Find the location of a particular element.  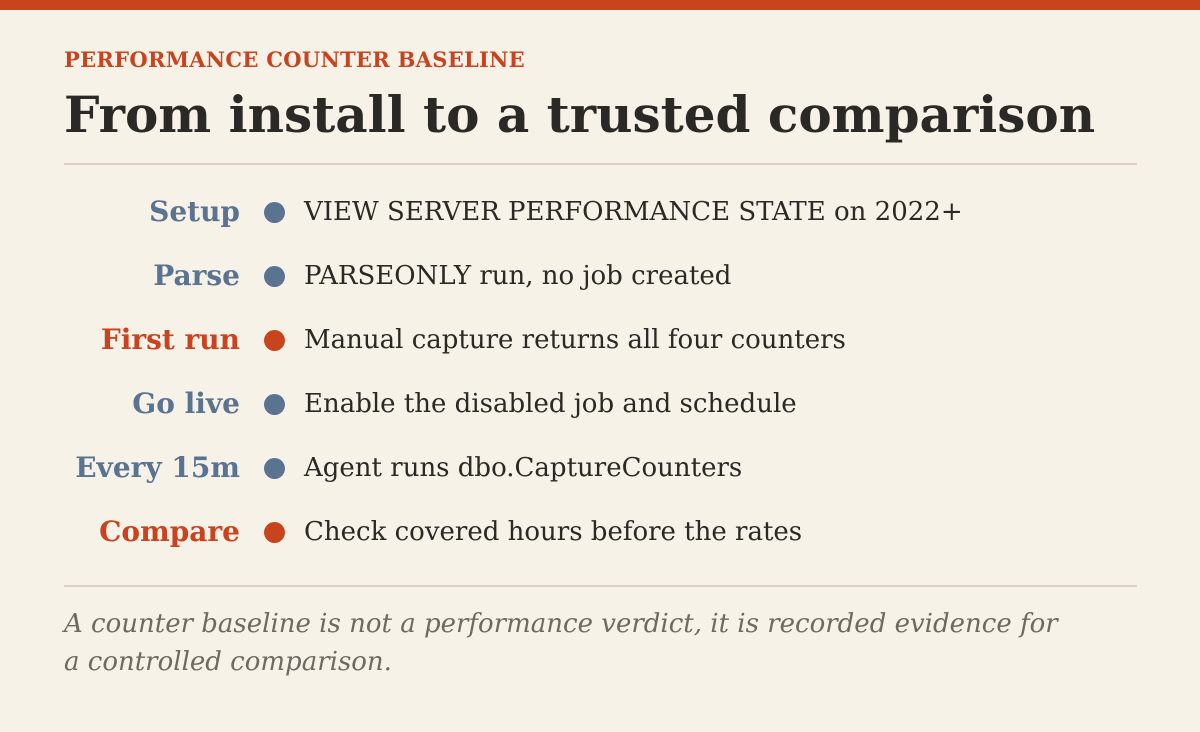

step-label: Go live is located at coordinates (186, 403).